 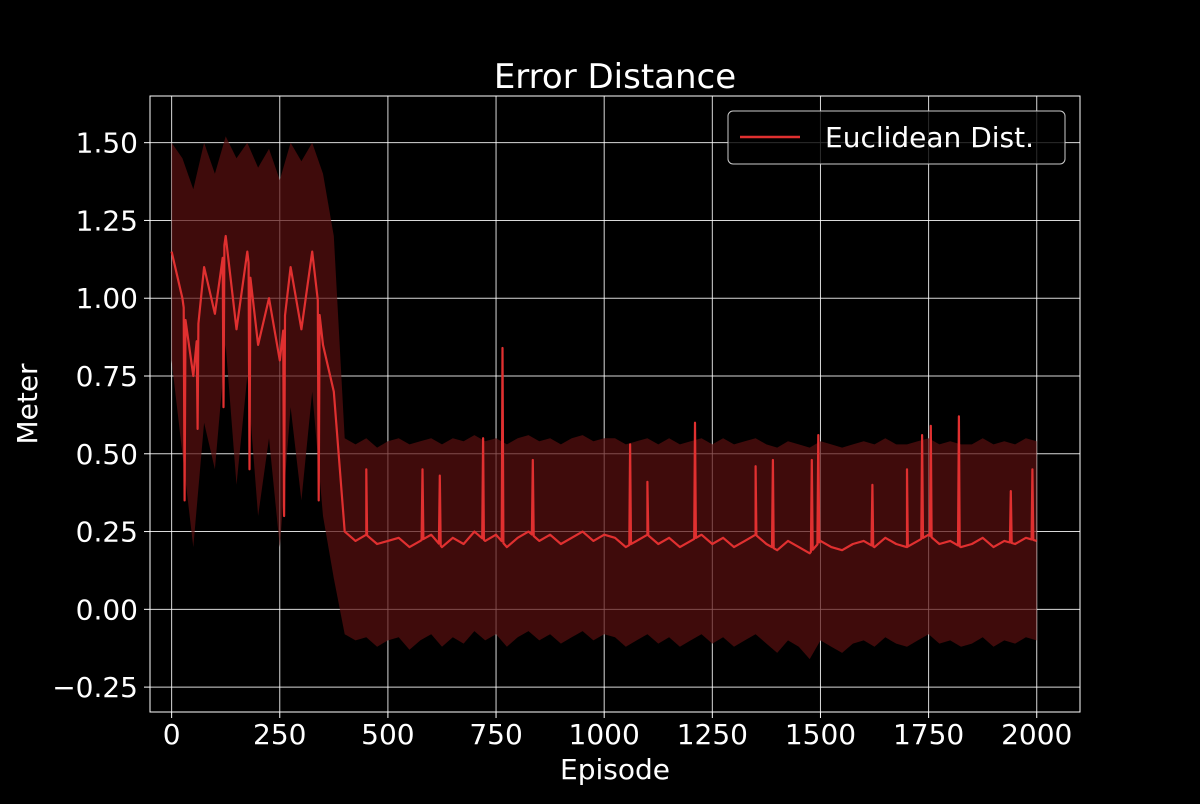 I want to click on y-tick-label: 0.25, so click(x=107, y=532).